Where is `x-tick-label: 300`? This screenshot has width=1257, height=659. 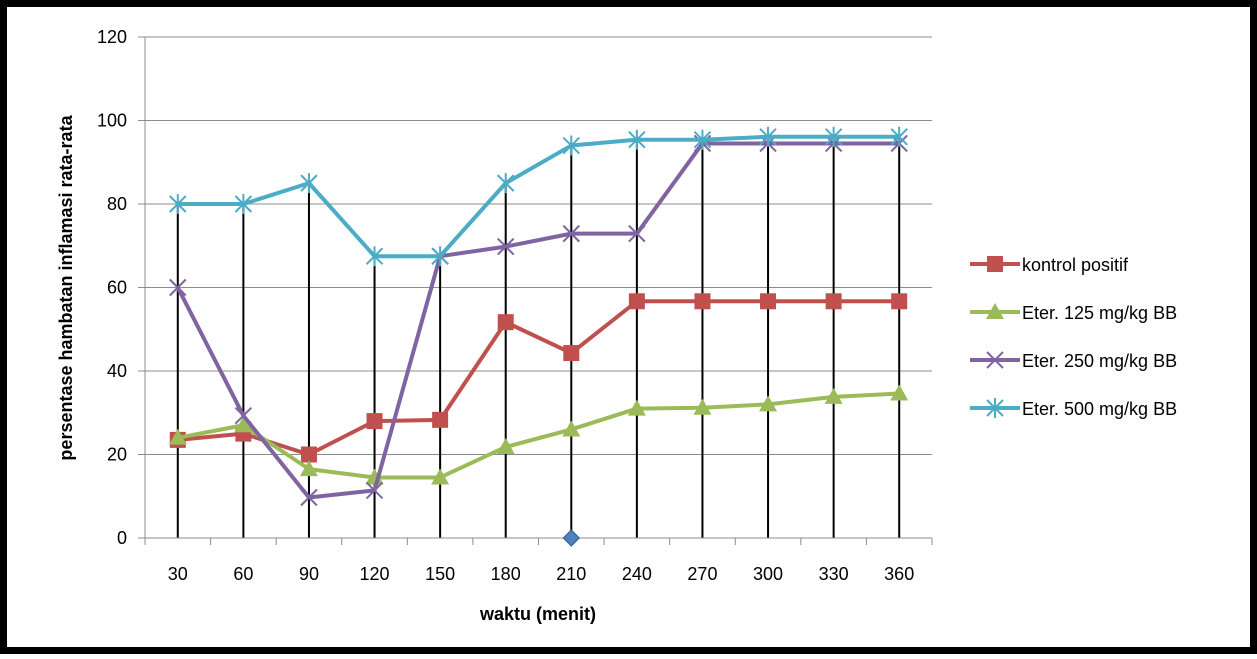 x-tick-label: 300 is located at coordinates (768, 574).